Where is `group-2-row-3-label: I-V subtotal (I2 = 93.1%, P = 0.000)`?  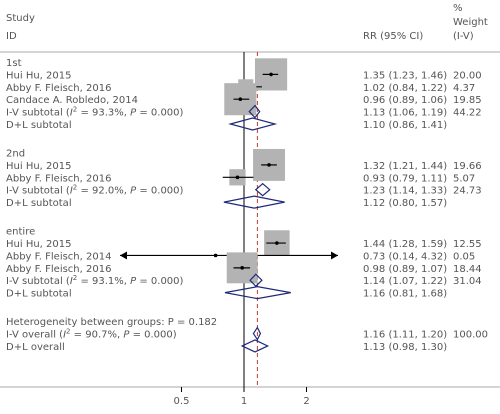
group-2-row-3-label: I-V subtotal (I2 = 93.1%, P = 0.000) is located at coordinates (95, 280).